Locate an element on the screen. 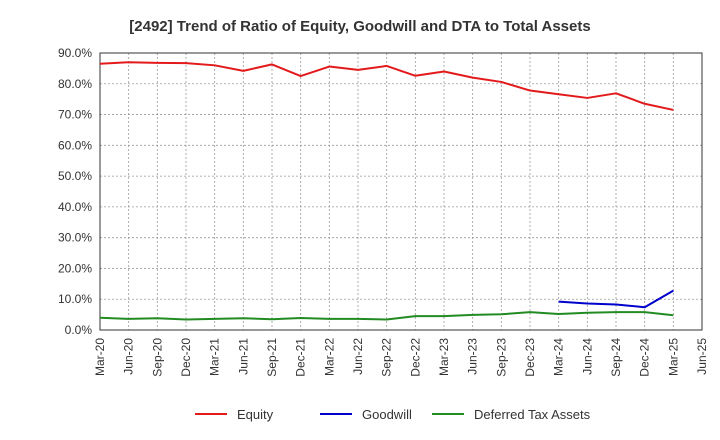 The width and height of the screenshot is (720, 440). x-tick-label: Mar-24 is located at coordinates (559, 357).